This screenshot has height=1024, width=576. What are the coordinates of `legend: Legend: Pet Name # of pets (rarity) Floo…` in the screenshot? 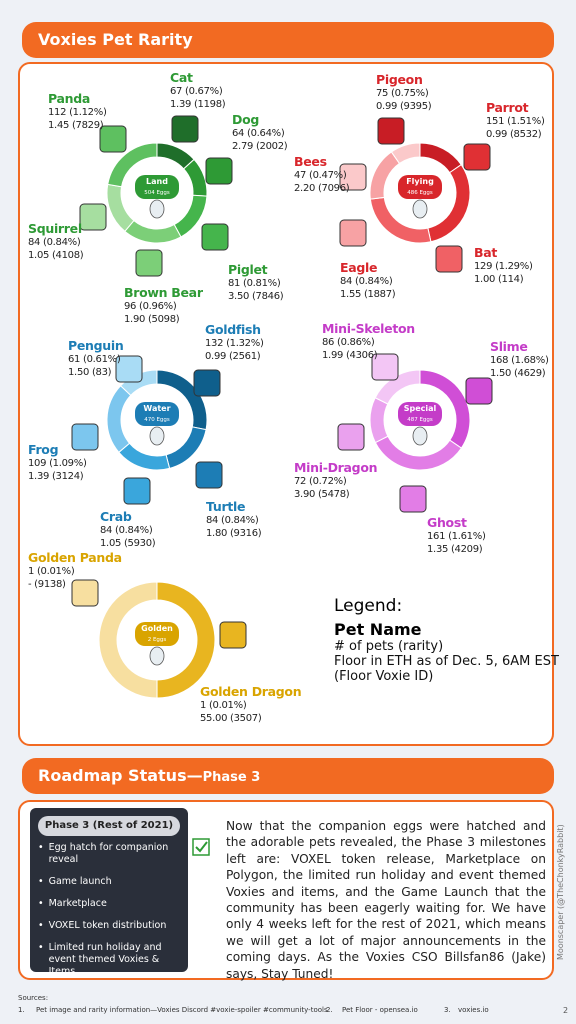 It's located at (446, 640).